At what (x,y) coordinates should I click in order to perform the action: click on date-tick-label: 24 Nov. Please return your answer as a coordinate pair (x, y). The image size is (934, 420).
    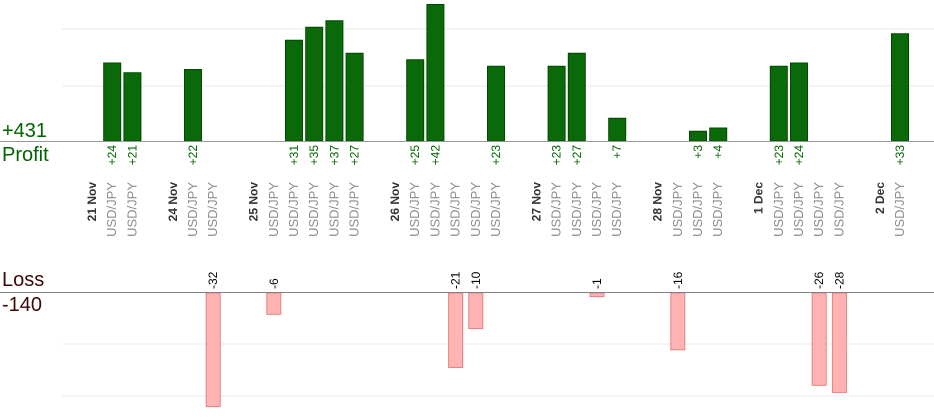
    Looking at the image, I should click on (173, 202).